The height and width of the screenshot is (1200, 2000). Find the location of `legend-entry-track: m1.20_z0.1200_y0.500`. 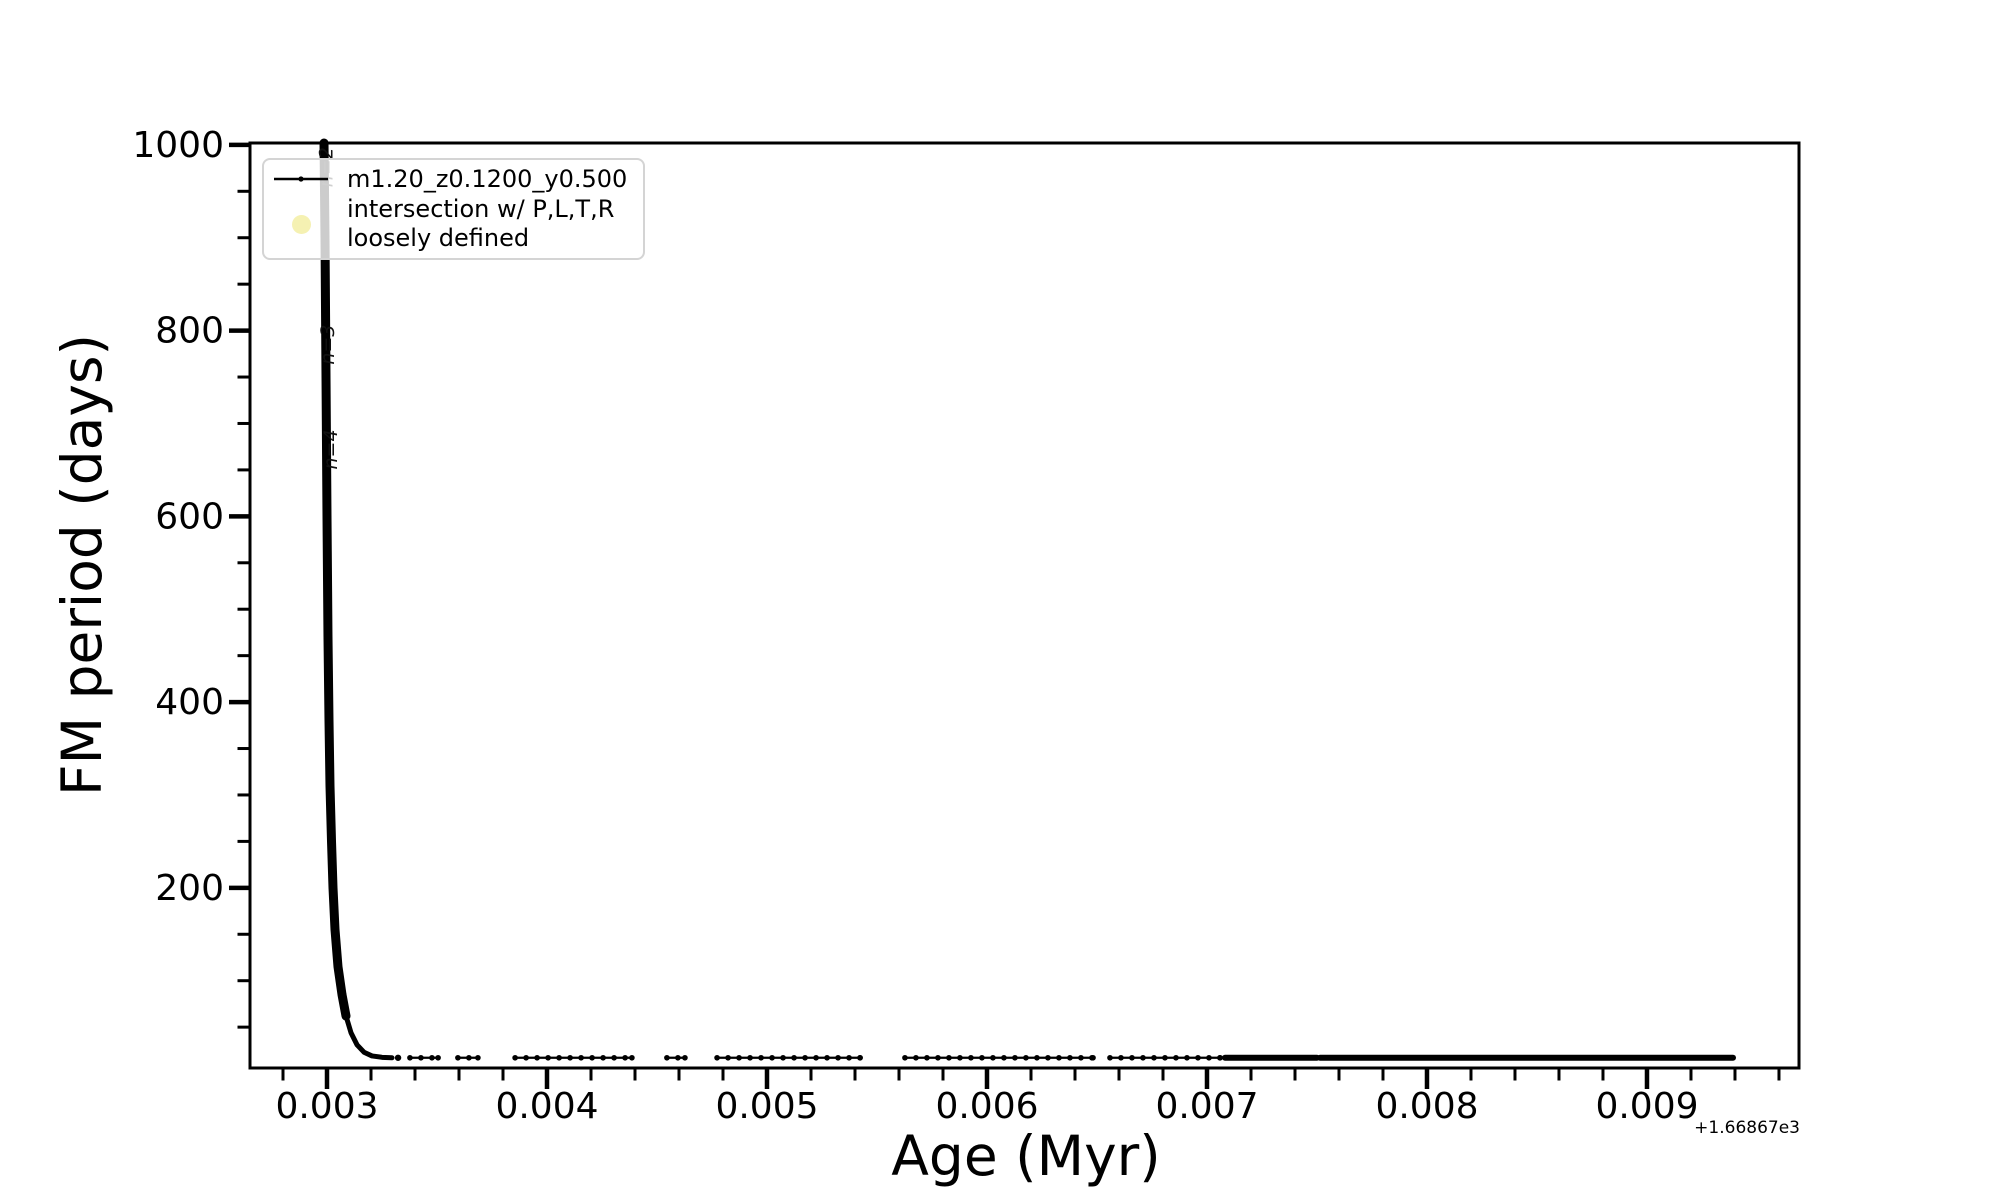

legend-entry-track: m1.20_z0.1200_y0.500 is located at coordinates (453, 179).